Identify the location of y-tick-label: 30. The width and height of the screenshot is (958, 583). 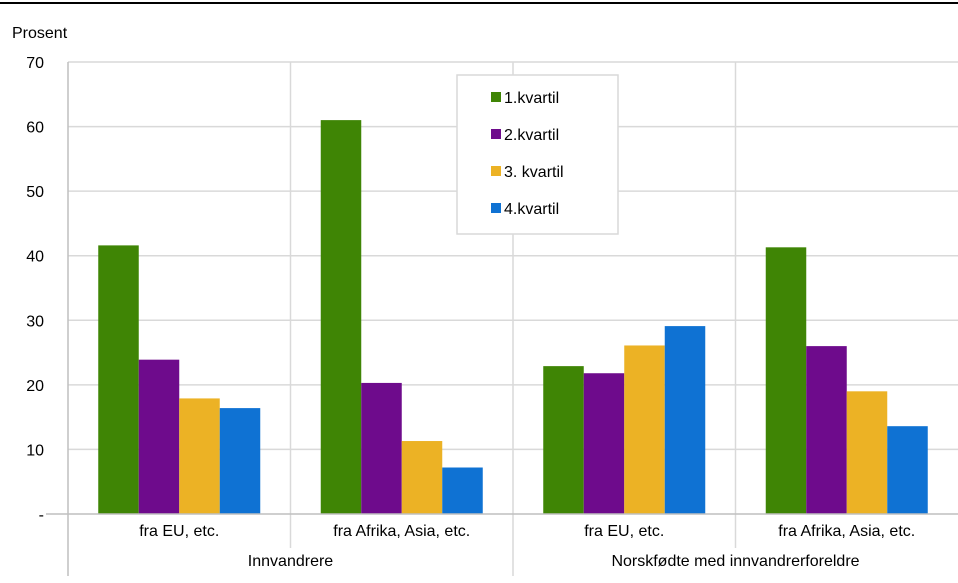
(35, 321).